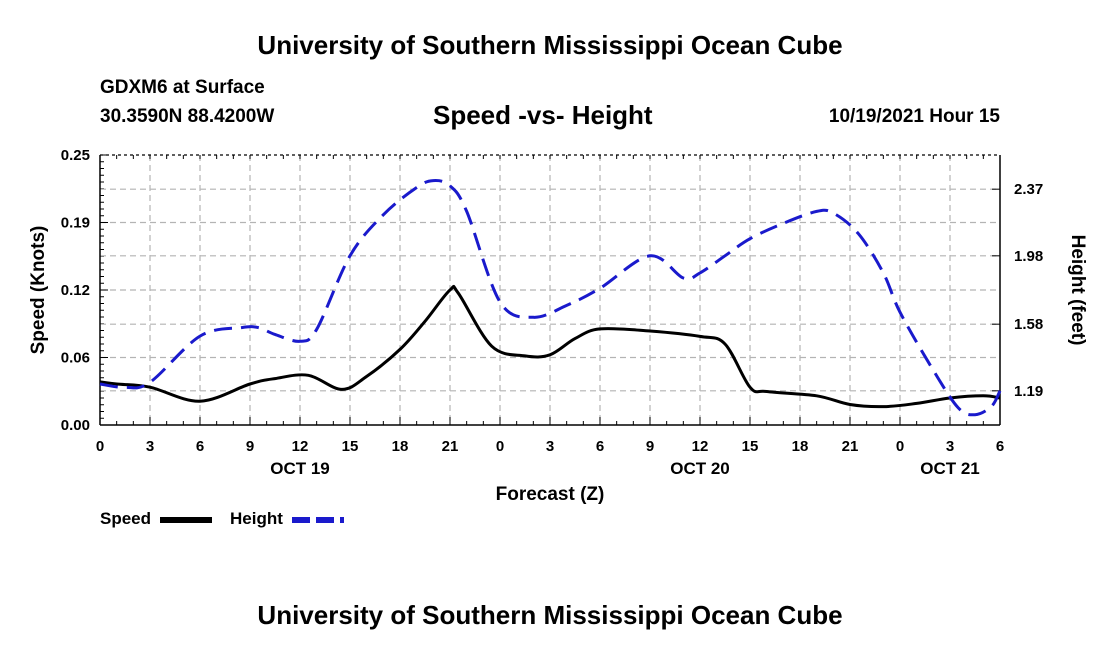 This screenshot has height=650, width=1100. I want to click on y-right-tick-label: 2.37, so click(1028, 189).